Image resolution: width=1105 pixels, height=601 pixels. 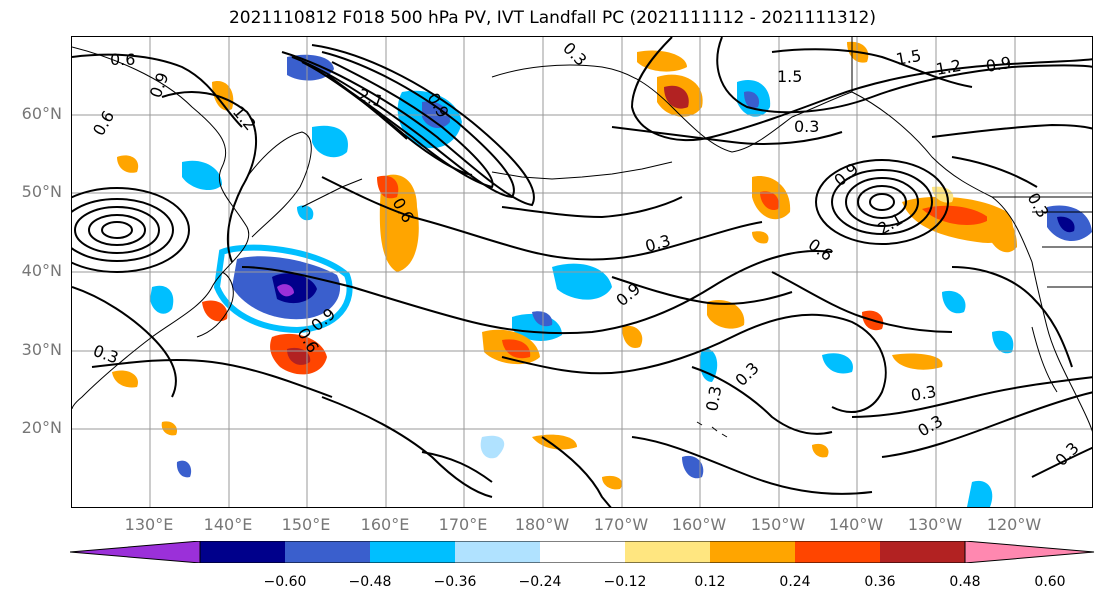 I want to click on contour-m, so click(x=576, y=471).